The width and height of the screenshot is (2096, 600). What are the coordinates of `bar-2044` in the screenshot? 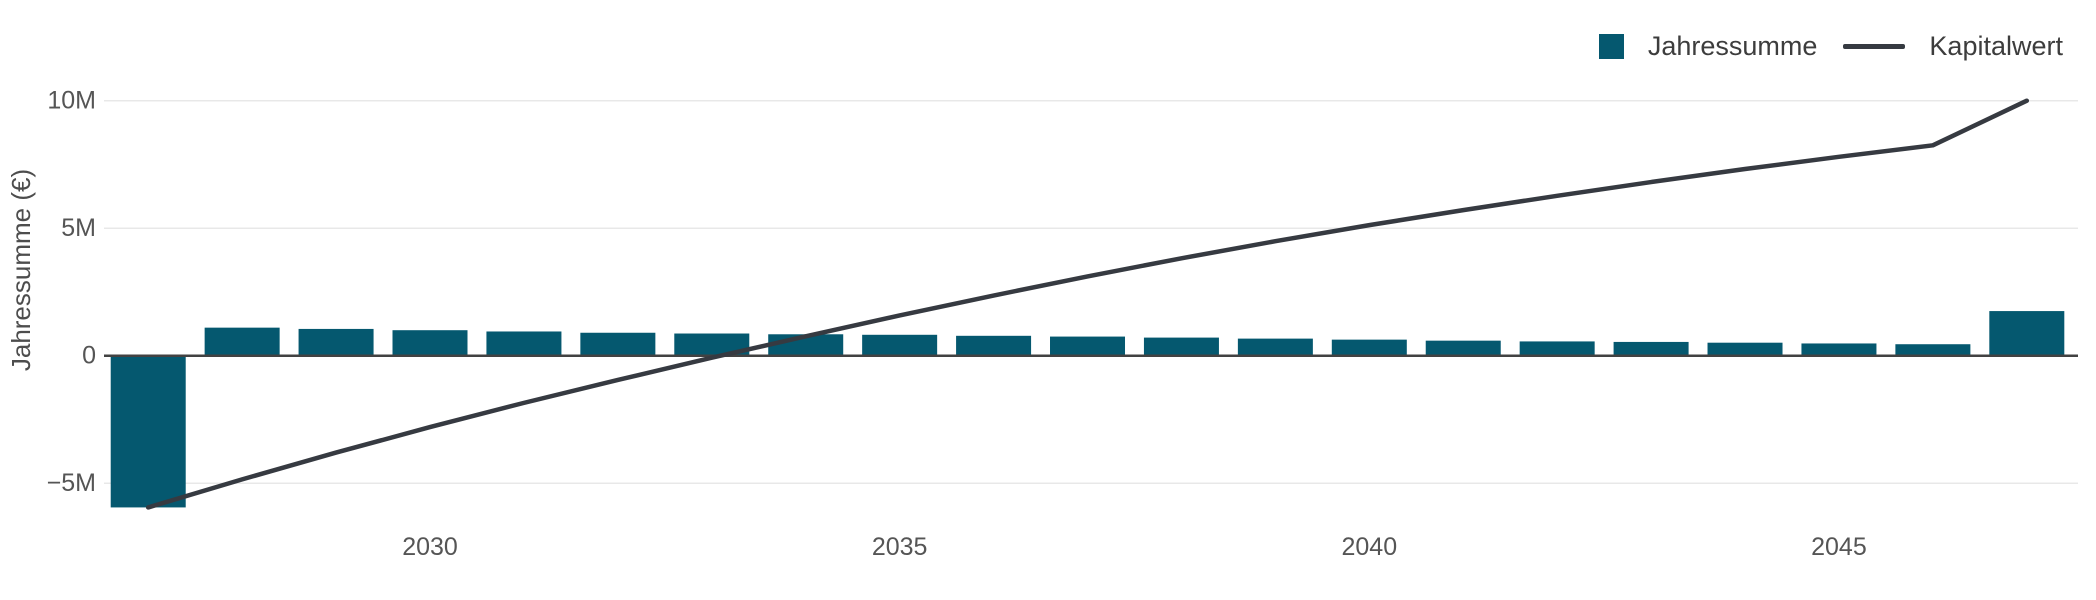 It's located at (1745, 349).